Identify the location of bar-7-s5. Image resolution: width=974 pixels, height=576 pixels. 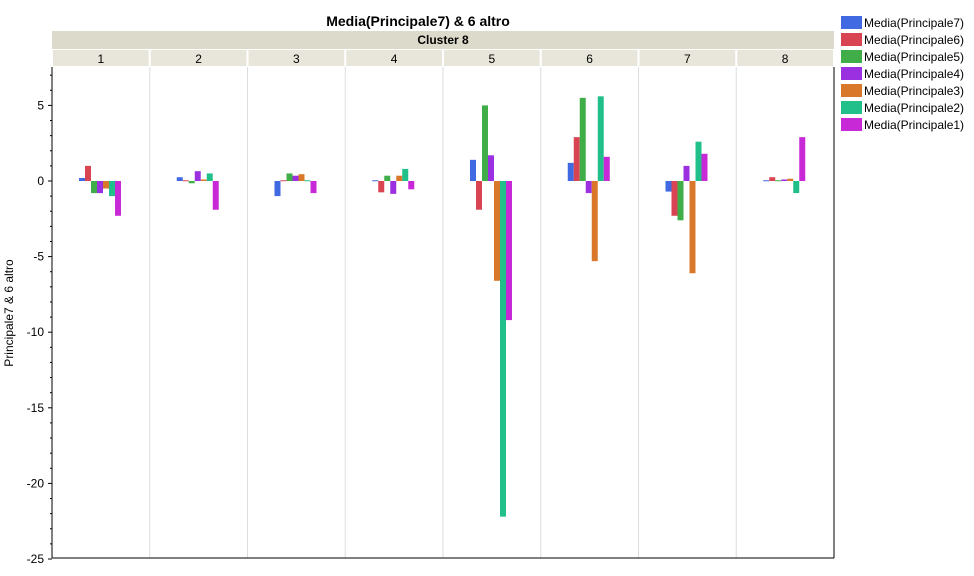
(692, 227).